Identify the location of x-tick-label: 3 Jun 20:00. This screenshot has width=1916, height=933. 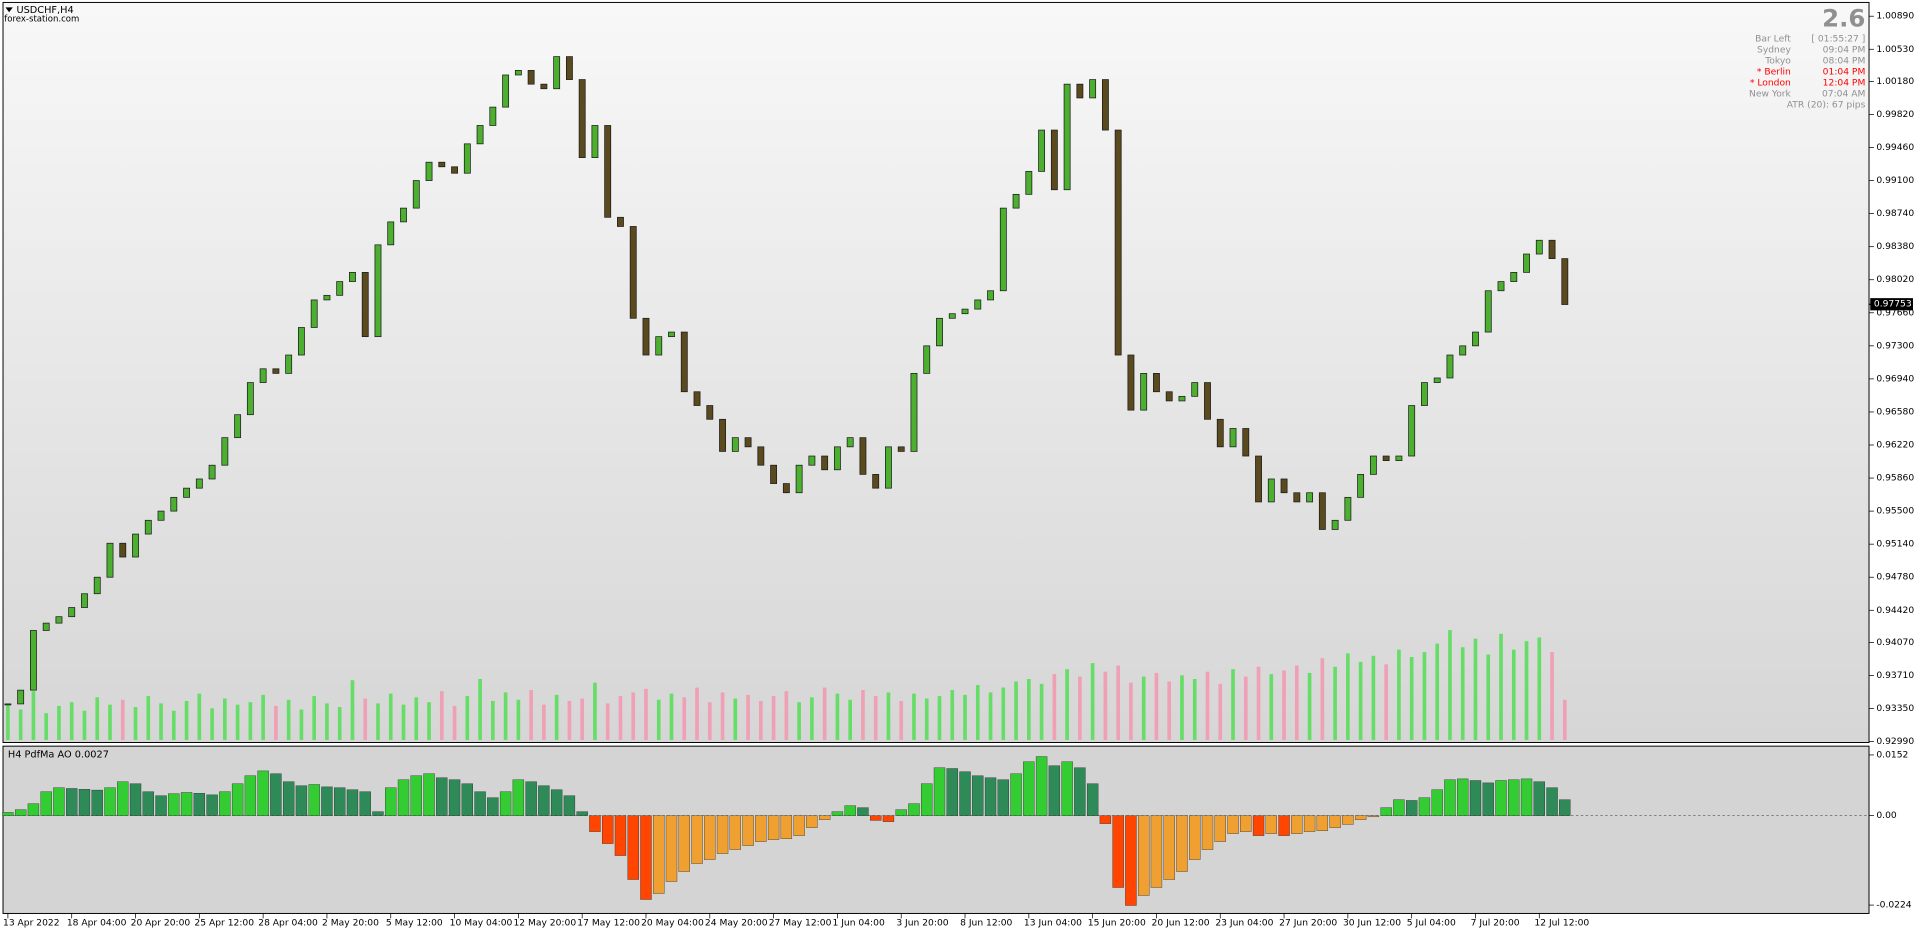
(922, 924).